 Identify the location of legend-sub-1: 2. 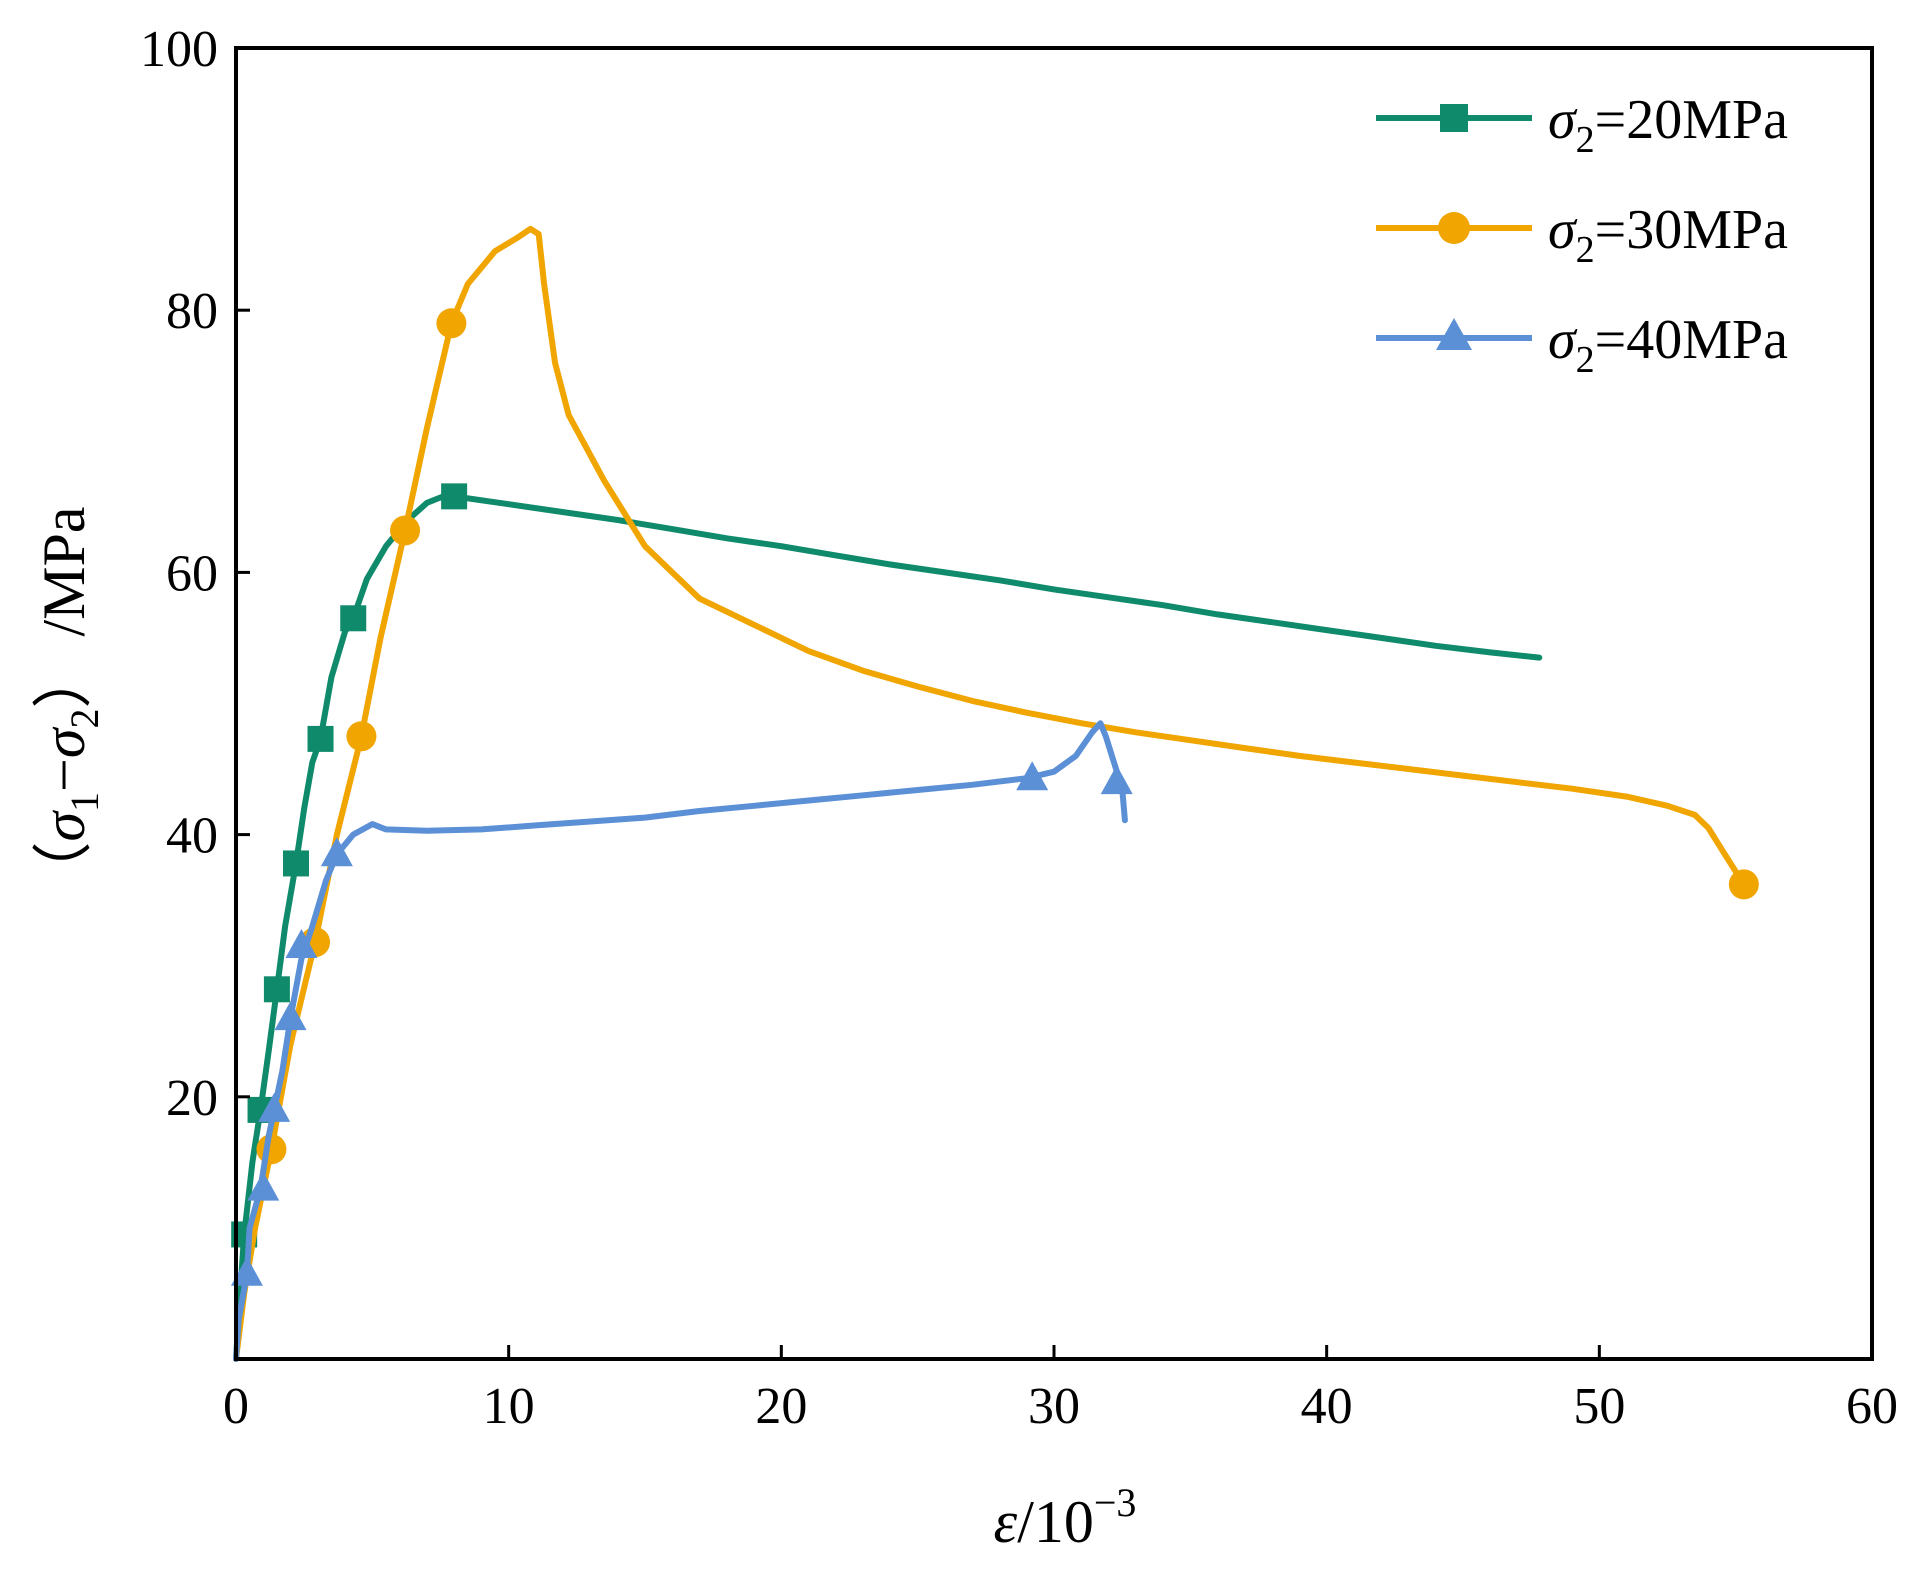
(1585, 250).